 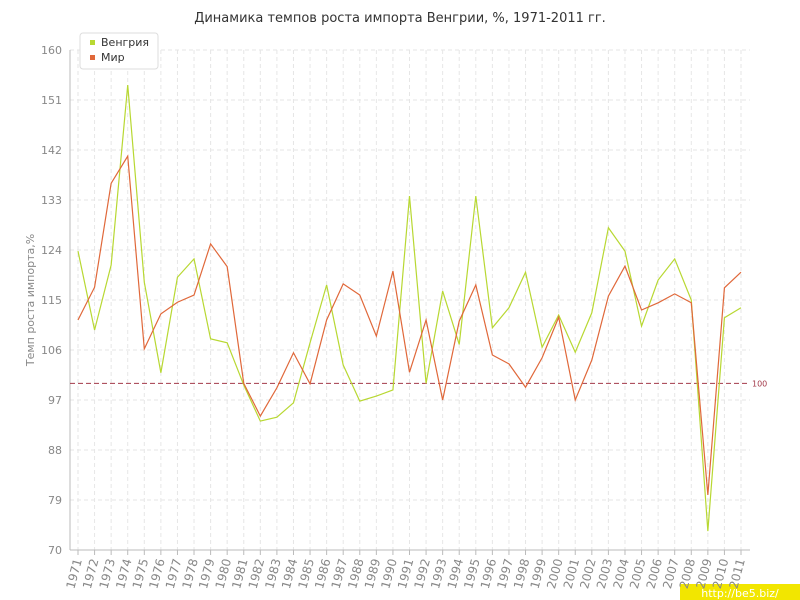 I want to click on y-tick-label: 142, so click(x=51, y=150).